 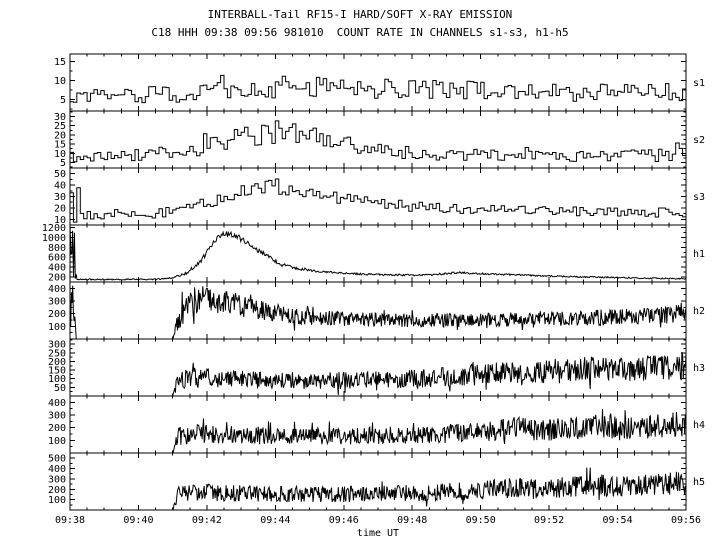 I want to click on x-tick-label: 09:42, so click(x=207, y=520).